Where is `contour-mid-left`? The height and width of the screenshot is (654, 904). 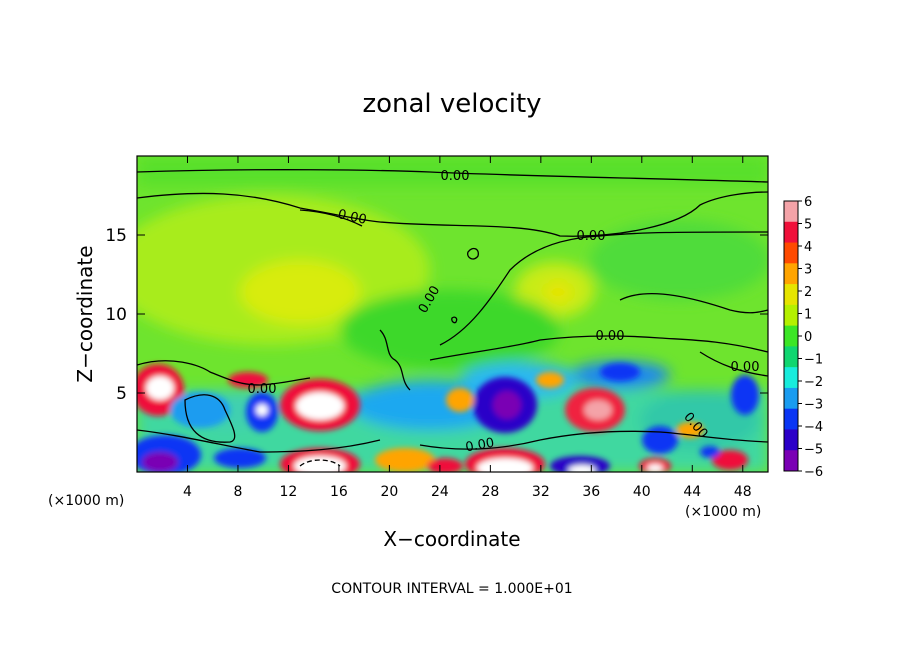 contour-mid-left is located at coordinates (331, 218).